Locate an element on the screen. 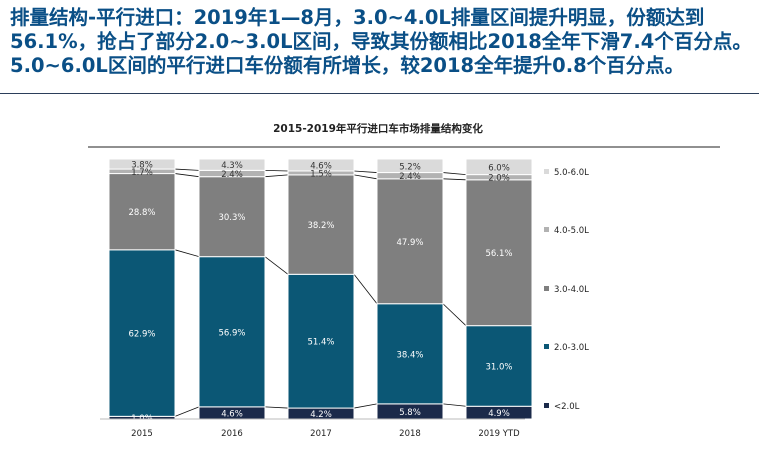 Image resolution: width=759 pixels, height=453 pixels. data-label: 1.5% is located at coordinates (321, 174).